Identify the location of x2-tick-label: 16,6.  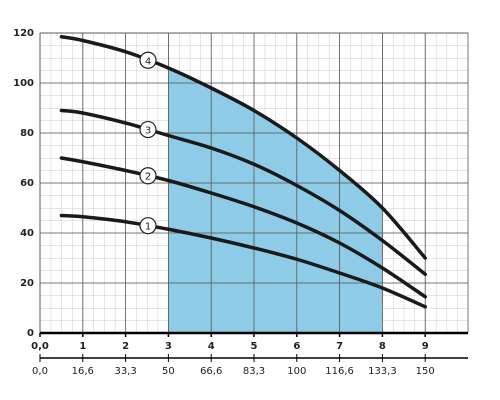
(83, 371).